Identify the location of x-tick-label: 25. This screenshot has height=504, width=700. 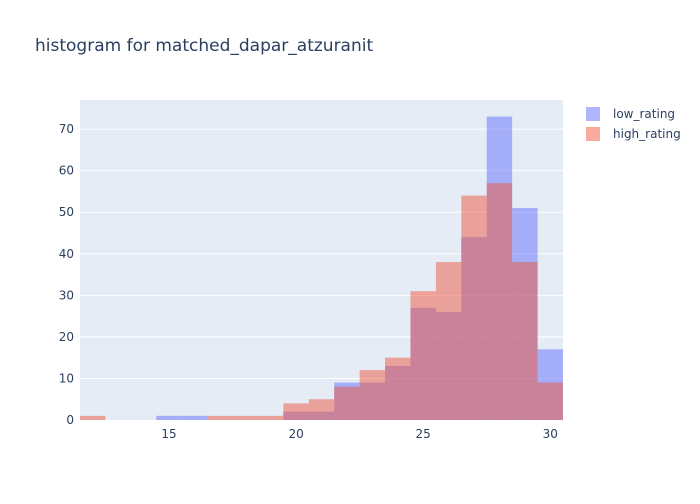
(423, 434).